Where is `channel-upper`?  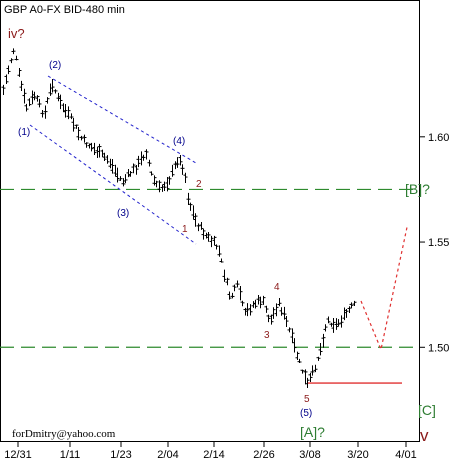 channel-upper is located at coordinates (122, 119).